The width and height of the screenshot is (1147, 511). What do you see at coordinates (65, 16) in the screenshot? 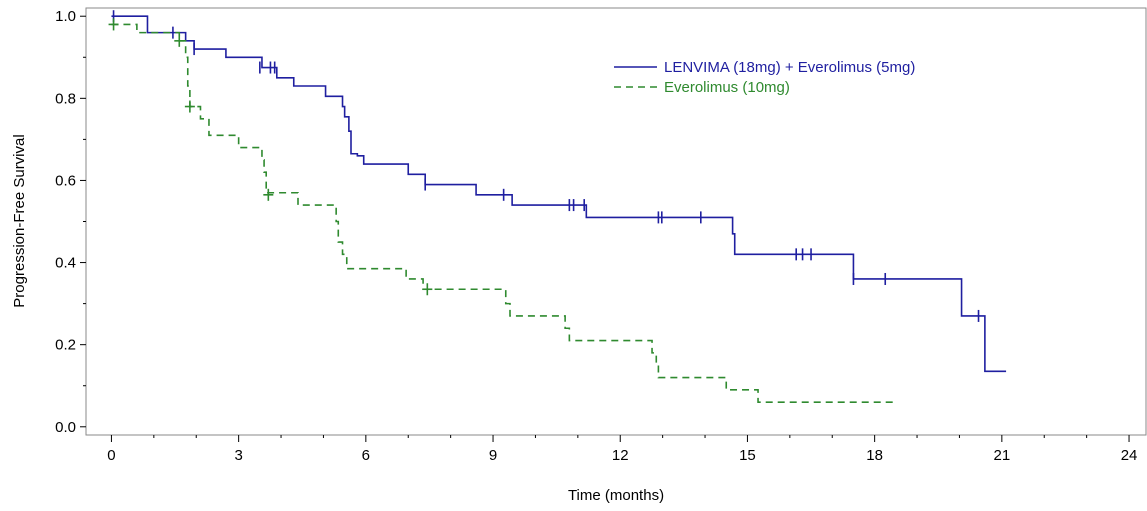
I see `y-tick-label: 1.0` at bounding box center [65, 16].